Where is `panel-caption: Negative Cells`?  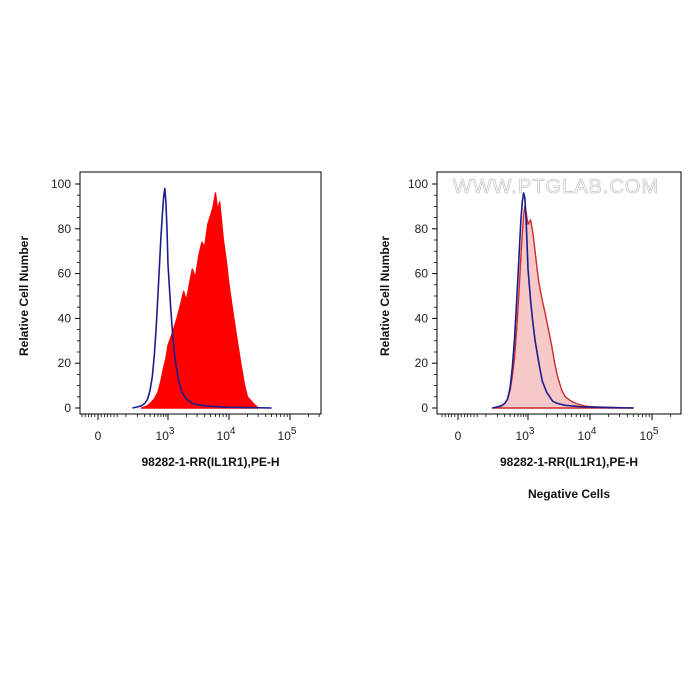 panel-caption: Negative Cells is located at coordinates (569, 494).